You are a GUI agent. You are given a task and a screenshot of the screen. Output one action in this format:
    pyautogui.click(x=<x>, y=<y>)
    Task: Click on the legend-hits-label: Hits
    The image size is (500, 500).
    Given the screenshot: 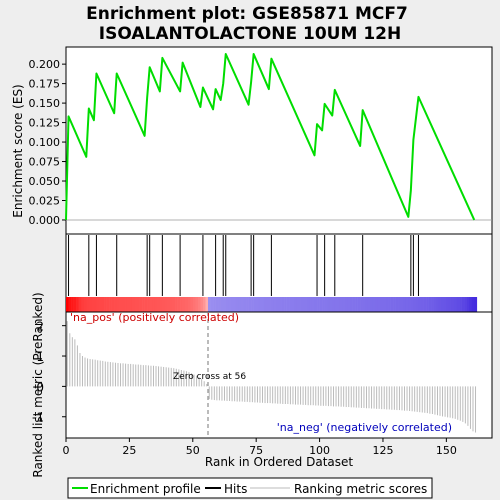 What is the action you would take?
    pyautogui.click(x=235, y=489)
    